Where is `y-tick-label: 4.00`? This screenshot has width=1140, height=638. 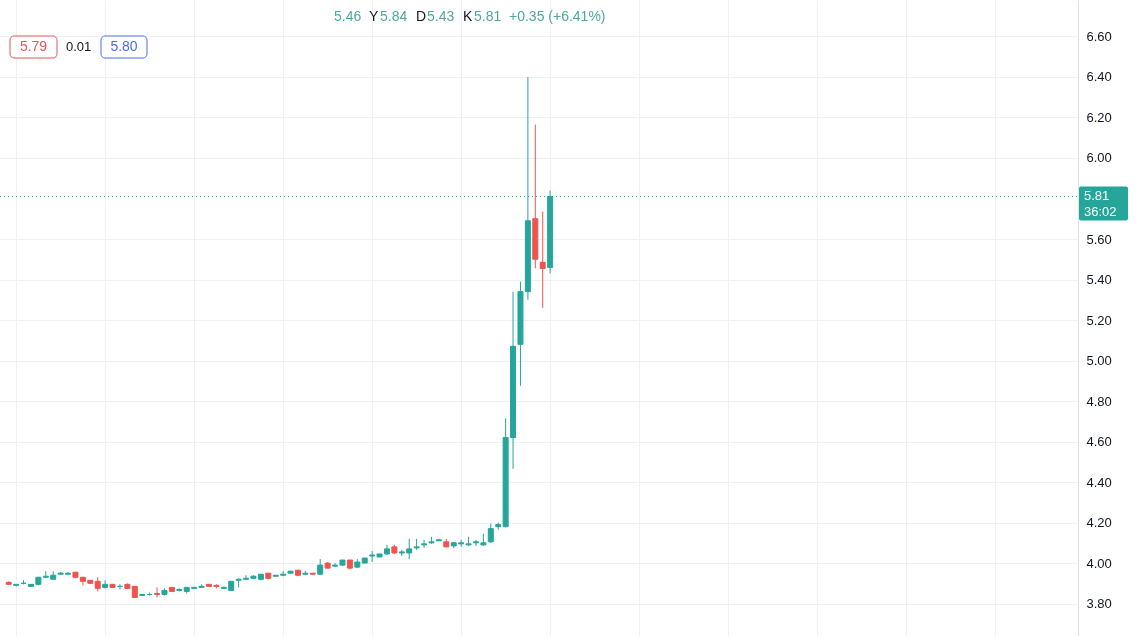
y-tick-label: 4.00 is located at coordinates (1099, 563).